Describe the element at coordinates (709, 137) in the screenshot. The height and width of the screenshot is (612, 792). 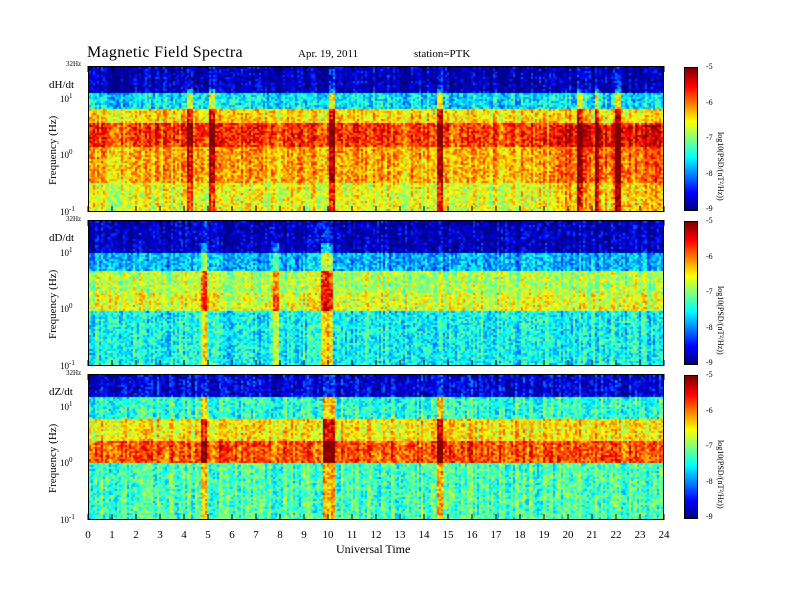
I see `panel-1-colorbar-tick: -7` at that location.